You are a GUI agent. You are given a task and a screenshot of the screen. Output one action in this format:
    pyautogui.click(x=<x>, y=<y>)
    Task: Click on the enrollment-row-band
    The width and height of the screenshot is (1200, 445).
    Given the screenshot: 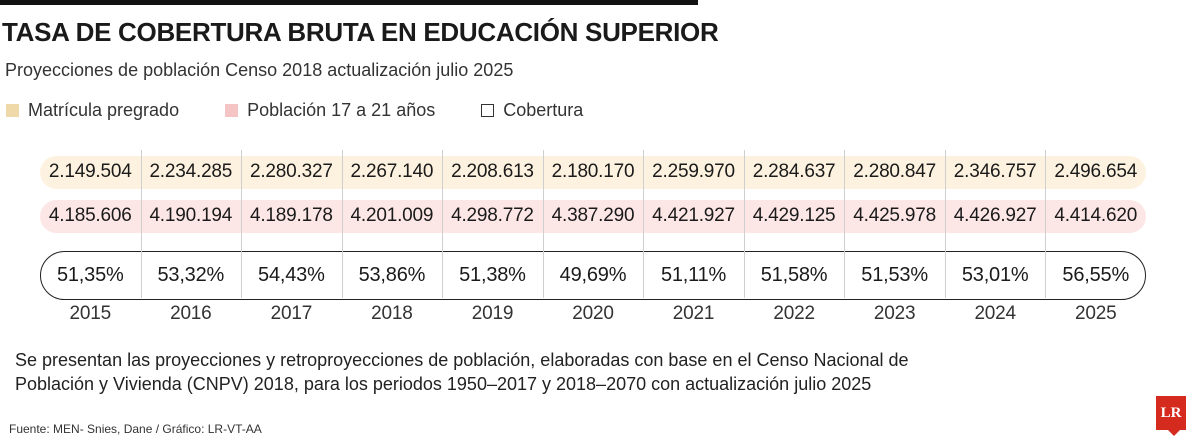 What is the action you would take?
    pyautogui.click(x=593, y=172)
    